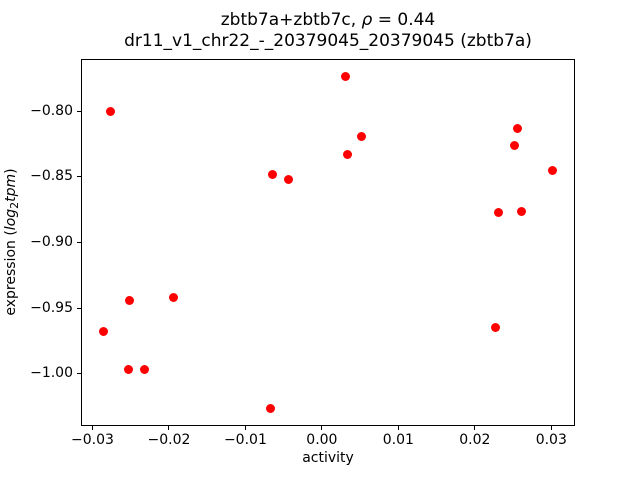 This screenshot has height=480, width=640. What do you see at coordinates (51, 373) in the screenshot?
I see `y-tick-label: −1.00` at bounding box center [51, 373].